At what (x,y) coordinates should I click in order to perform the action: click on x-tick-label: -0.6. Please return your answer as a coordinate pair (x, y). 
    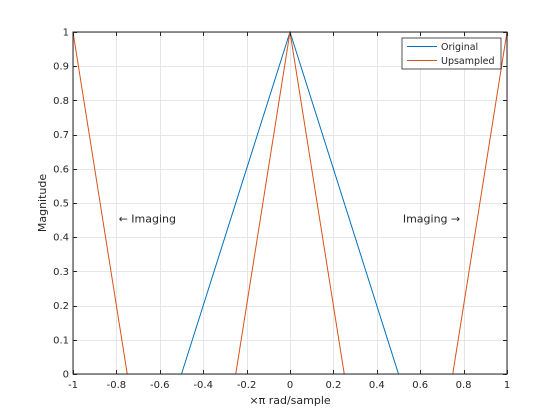
    Looking at the image, I should click on (160, 385).